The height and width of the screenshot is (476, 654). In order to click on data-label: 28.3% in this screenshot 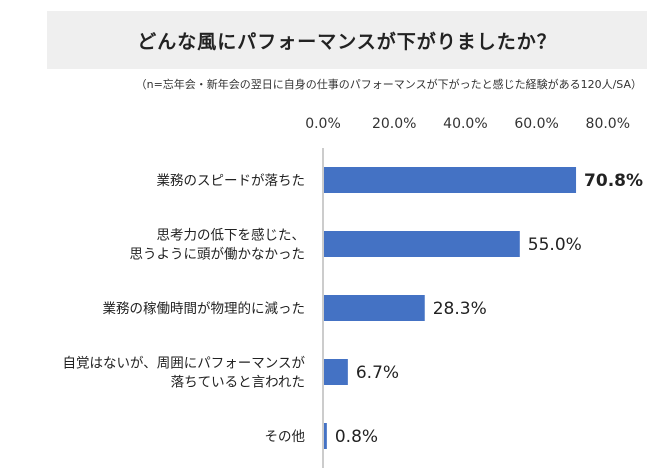, I will do `click(460, 309)`.